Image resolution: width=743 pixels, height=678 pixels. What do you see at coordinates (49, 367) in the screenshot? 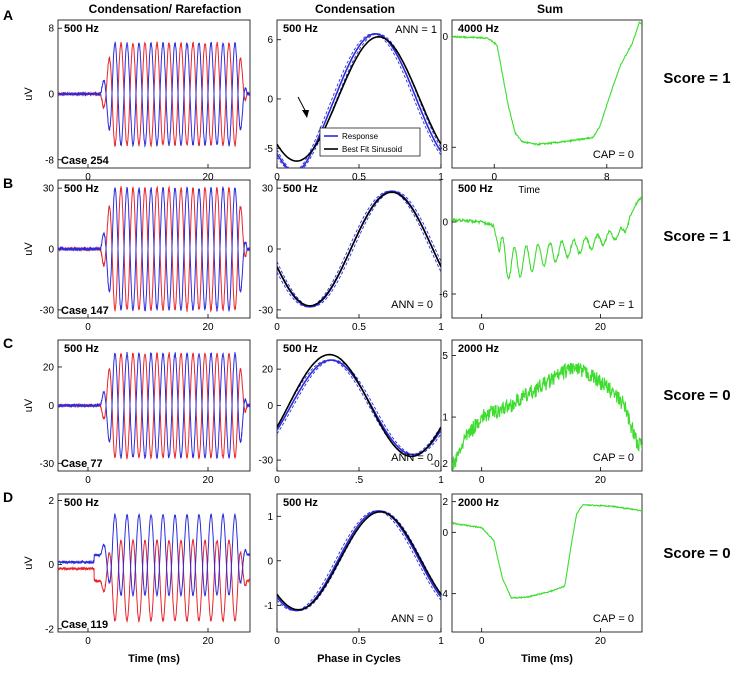
I see `y-tick-label: 20` at bounding box center [49, 367].